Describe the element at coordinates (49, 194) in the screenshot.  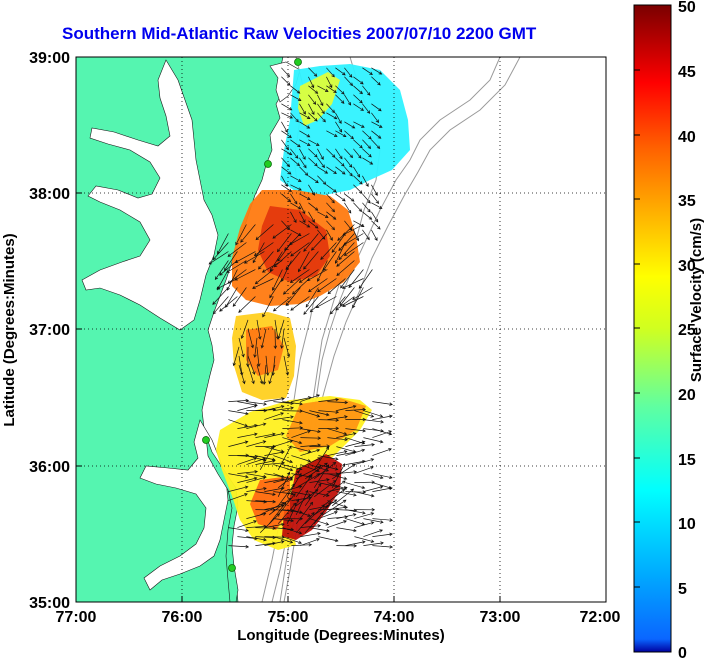
I see `y-tick-label: 38:00` at that location.